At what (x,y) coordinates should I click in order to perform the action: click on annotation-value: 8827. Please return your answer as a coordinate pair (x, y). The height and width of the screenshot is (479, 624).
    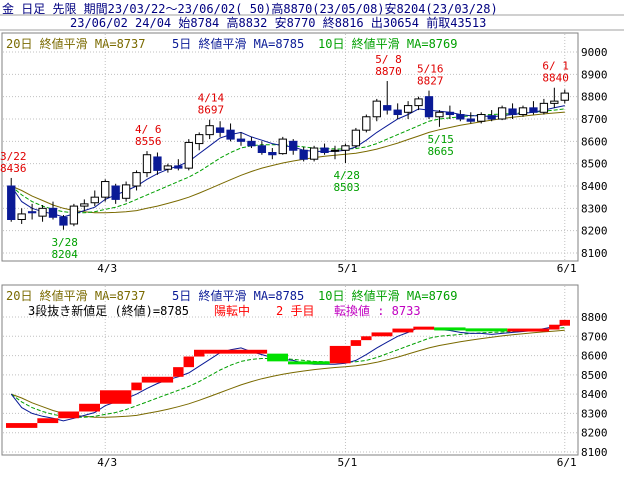
    Looking at the image, I should click on (430, 81).